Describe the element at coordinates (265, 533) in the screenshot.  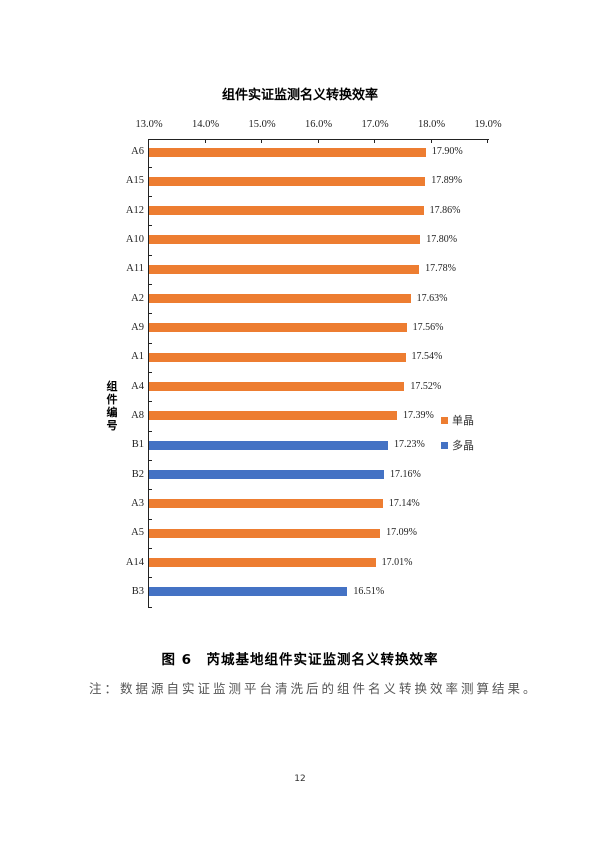
I see `bar-A5` at that location.